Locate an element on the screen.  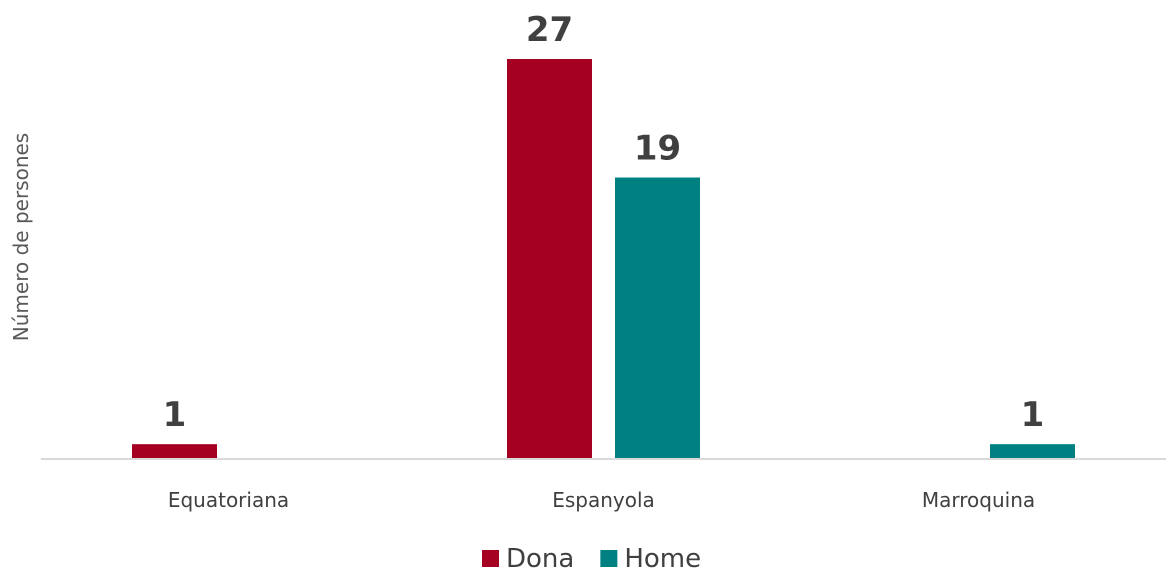
x-tick-label: Espanyola is located at coordinates (603, 500).